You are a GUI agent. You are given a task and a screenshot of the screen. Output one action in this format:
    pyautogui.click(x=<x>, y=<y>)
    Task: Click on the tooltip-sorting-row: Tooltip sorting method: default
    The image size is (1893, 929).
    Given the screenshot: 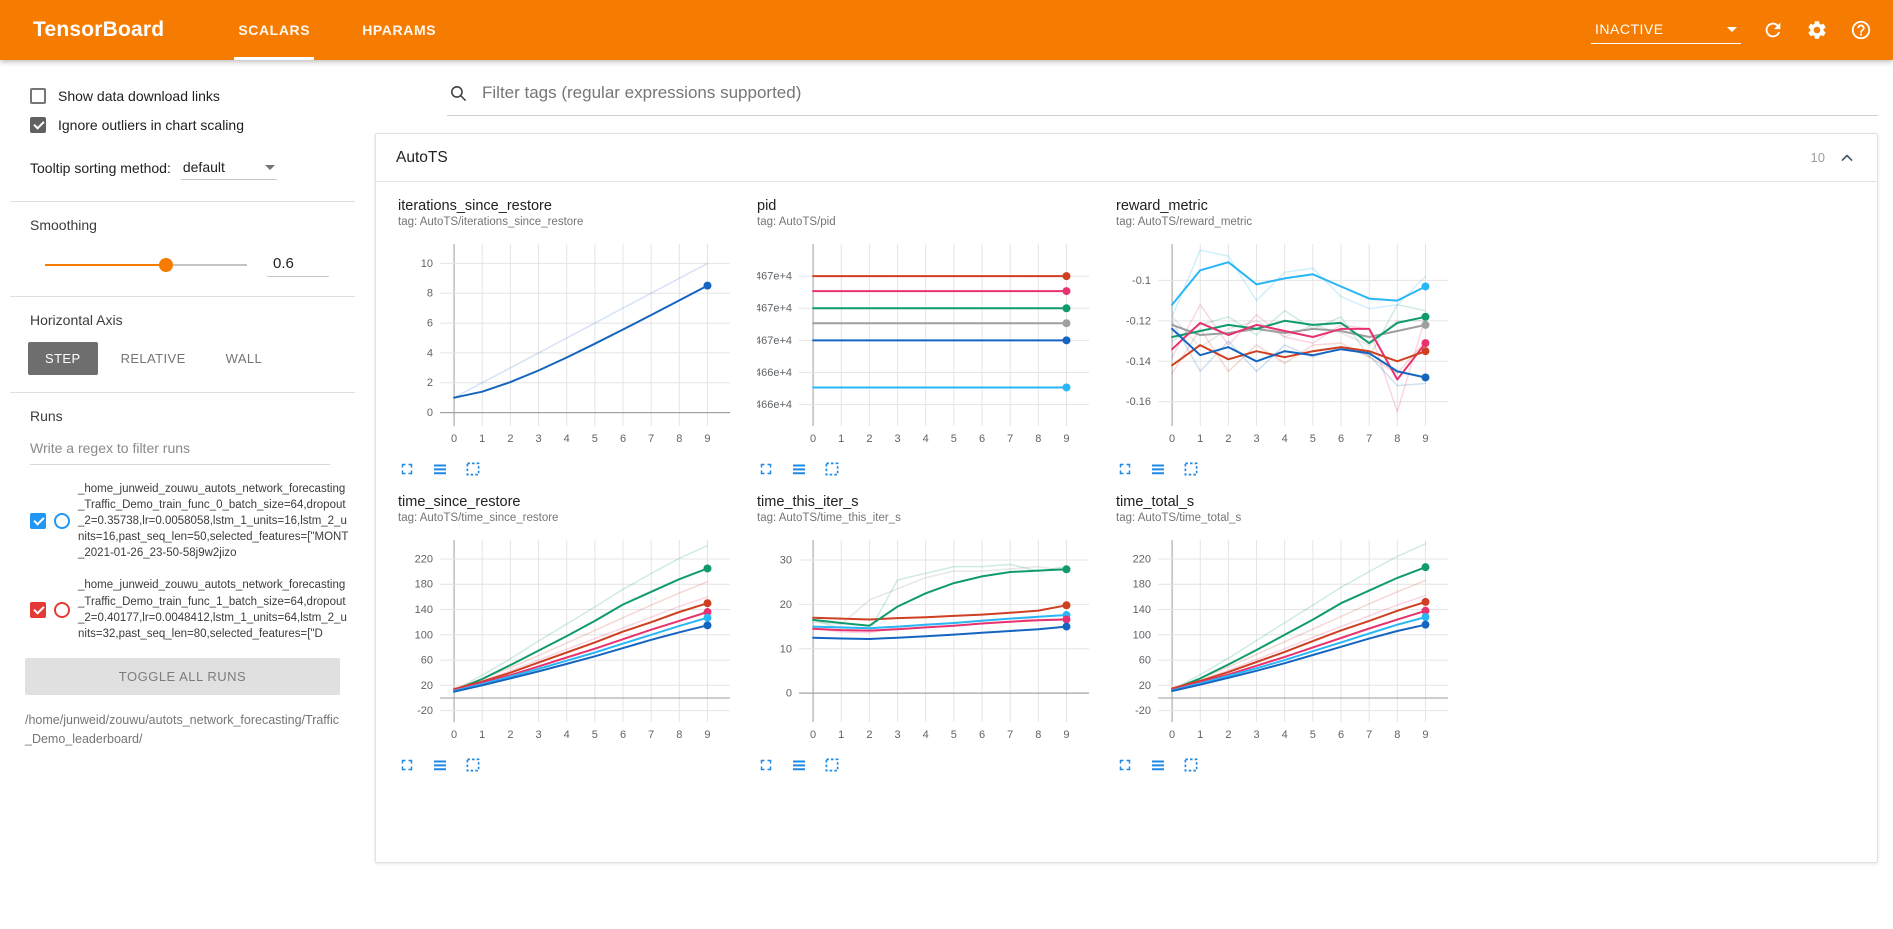 What is the action you would take?
    pyautogui.click(x=182, y=163)
    